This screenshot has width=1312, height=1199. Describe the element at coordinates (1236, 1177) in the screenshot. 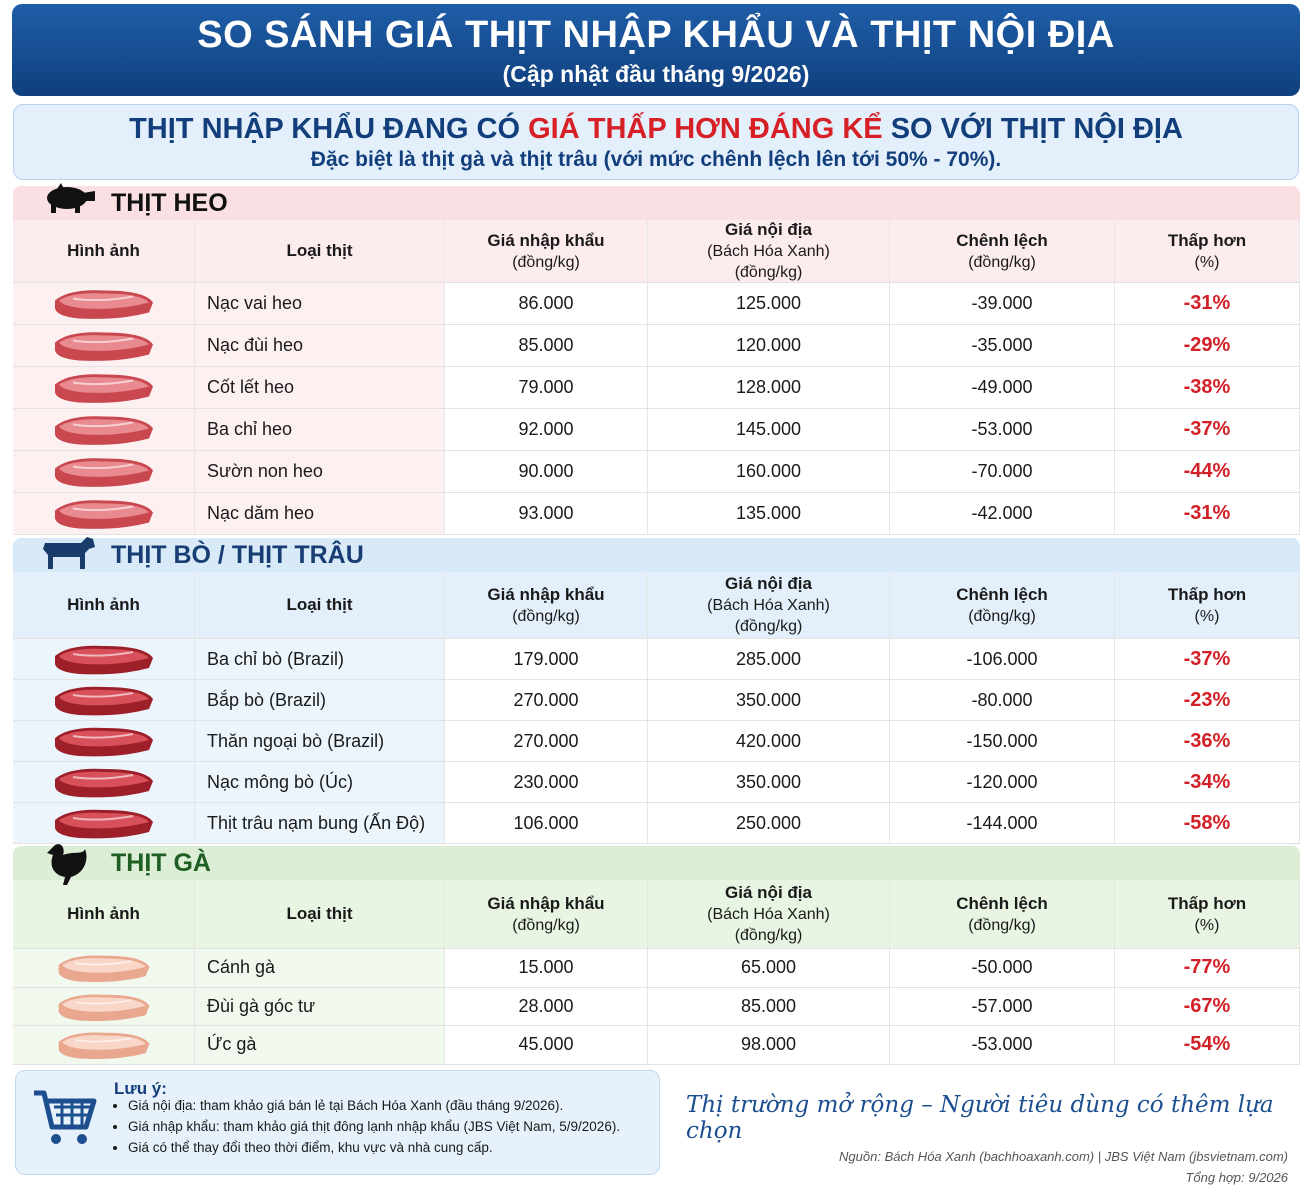

I see `compiled-date: Tổng hợp: 9/2026` at that location.